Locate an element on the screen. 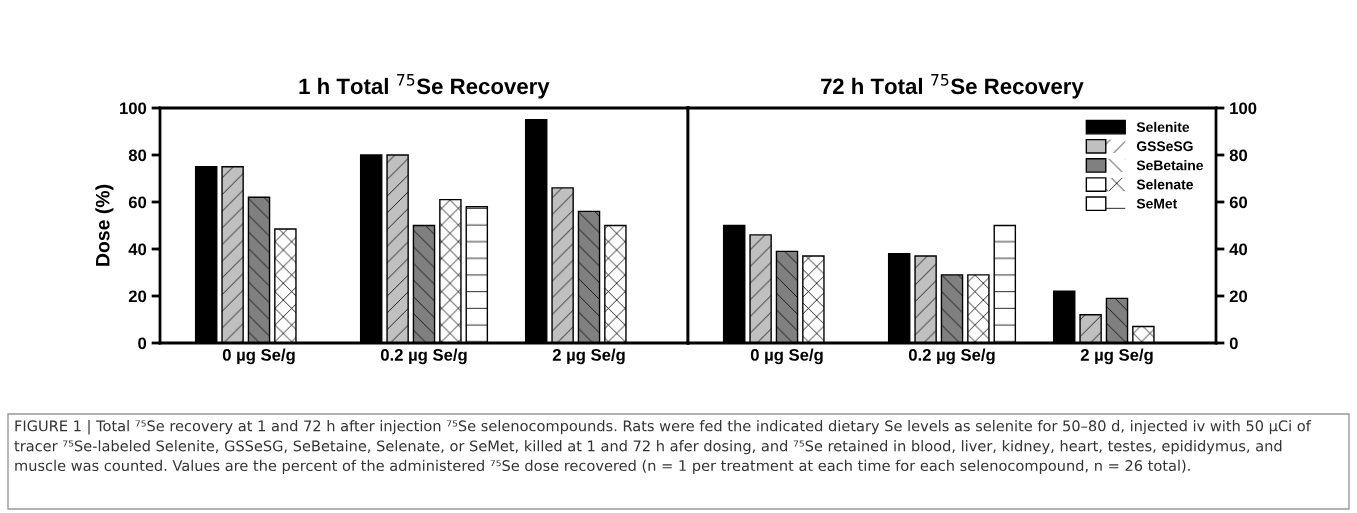 The image size is (1357, 513). y-axis-title: Dose (%) is located at coordinates (104, 225).